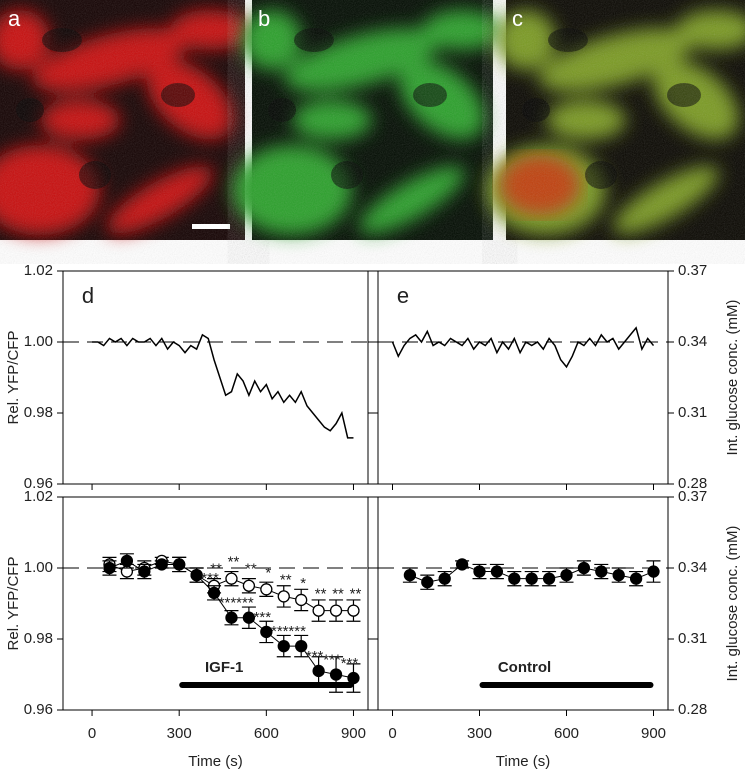 The width and height of the screenshot is (745, 775). Describe the element at coordinates (524, 667) in the screenshot. I see `treatment-label: Control` at that location.